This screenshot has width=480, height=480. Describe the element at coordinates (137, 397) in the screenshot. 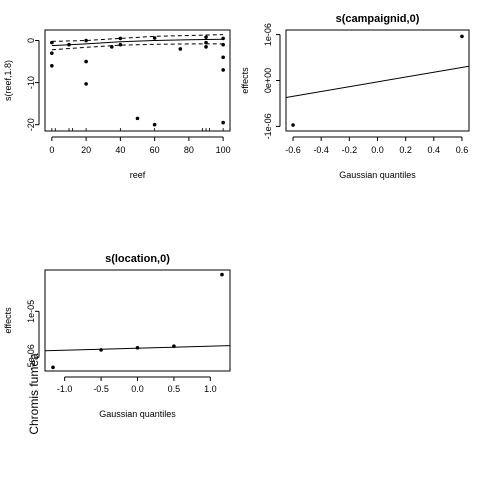

I see `x-axis: -1.0 -0.5 0.0 0.5 1.0 Gaussian quantiles` at that location.